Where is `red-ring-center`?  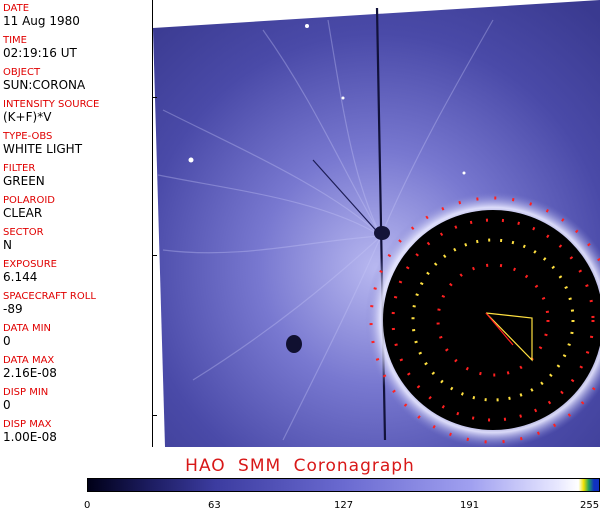
red-ring-center is located at coordinates (493, 320).